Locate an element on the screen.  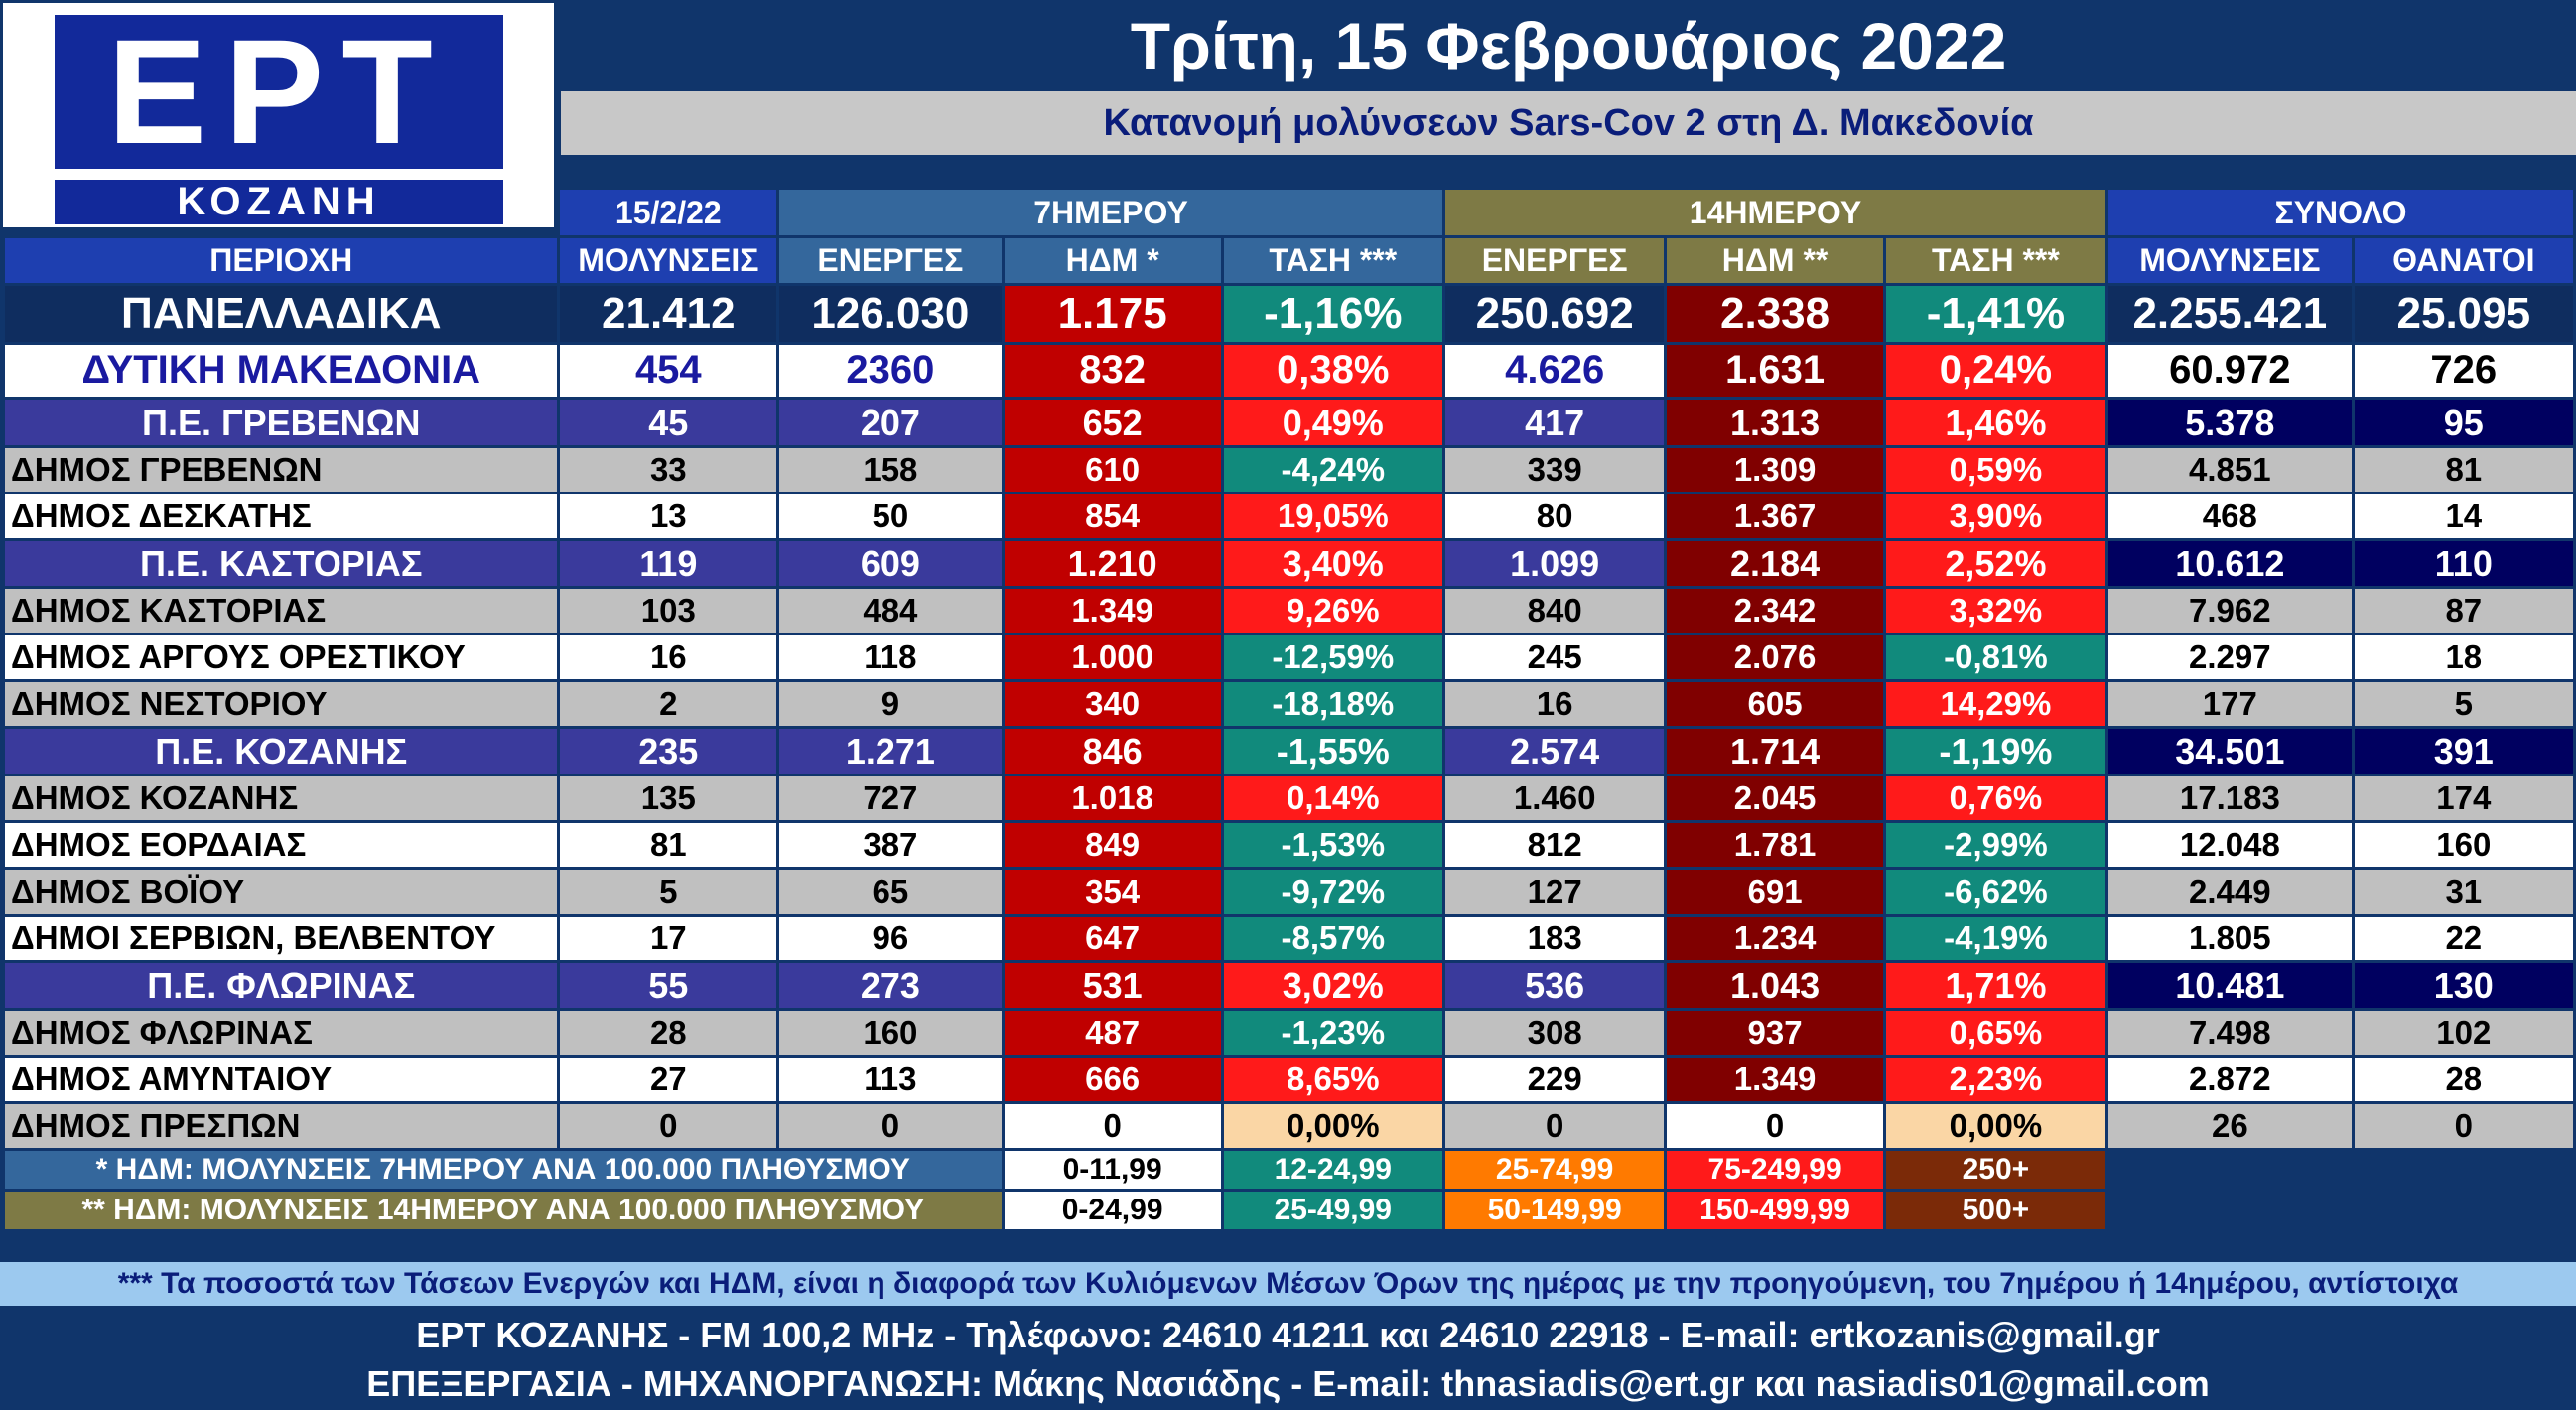
header-group-row: 15/2/22 7ΗΜΕΡΟΥ 14ΗΜΕΡΟΥ ΣΥΝΟΛΟ is located at coordinates (1289, 212).